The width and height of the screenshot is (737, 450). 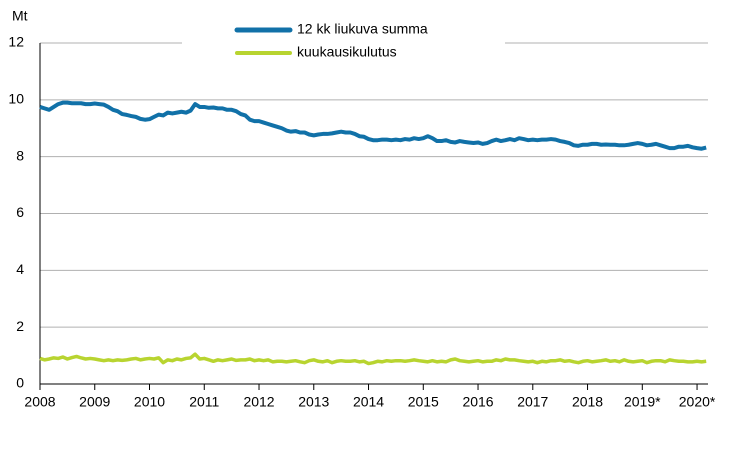 What do you see at coordinates (16, 42) in the screenshot?
I see `y-tick-label: 12` at bounding box center [16, 42].